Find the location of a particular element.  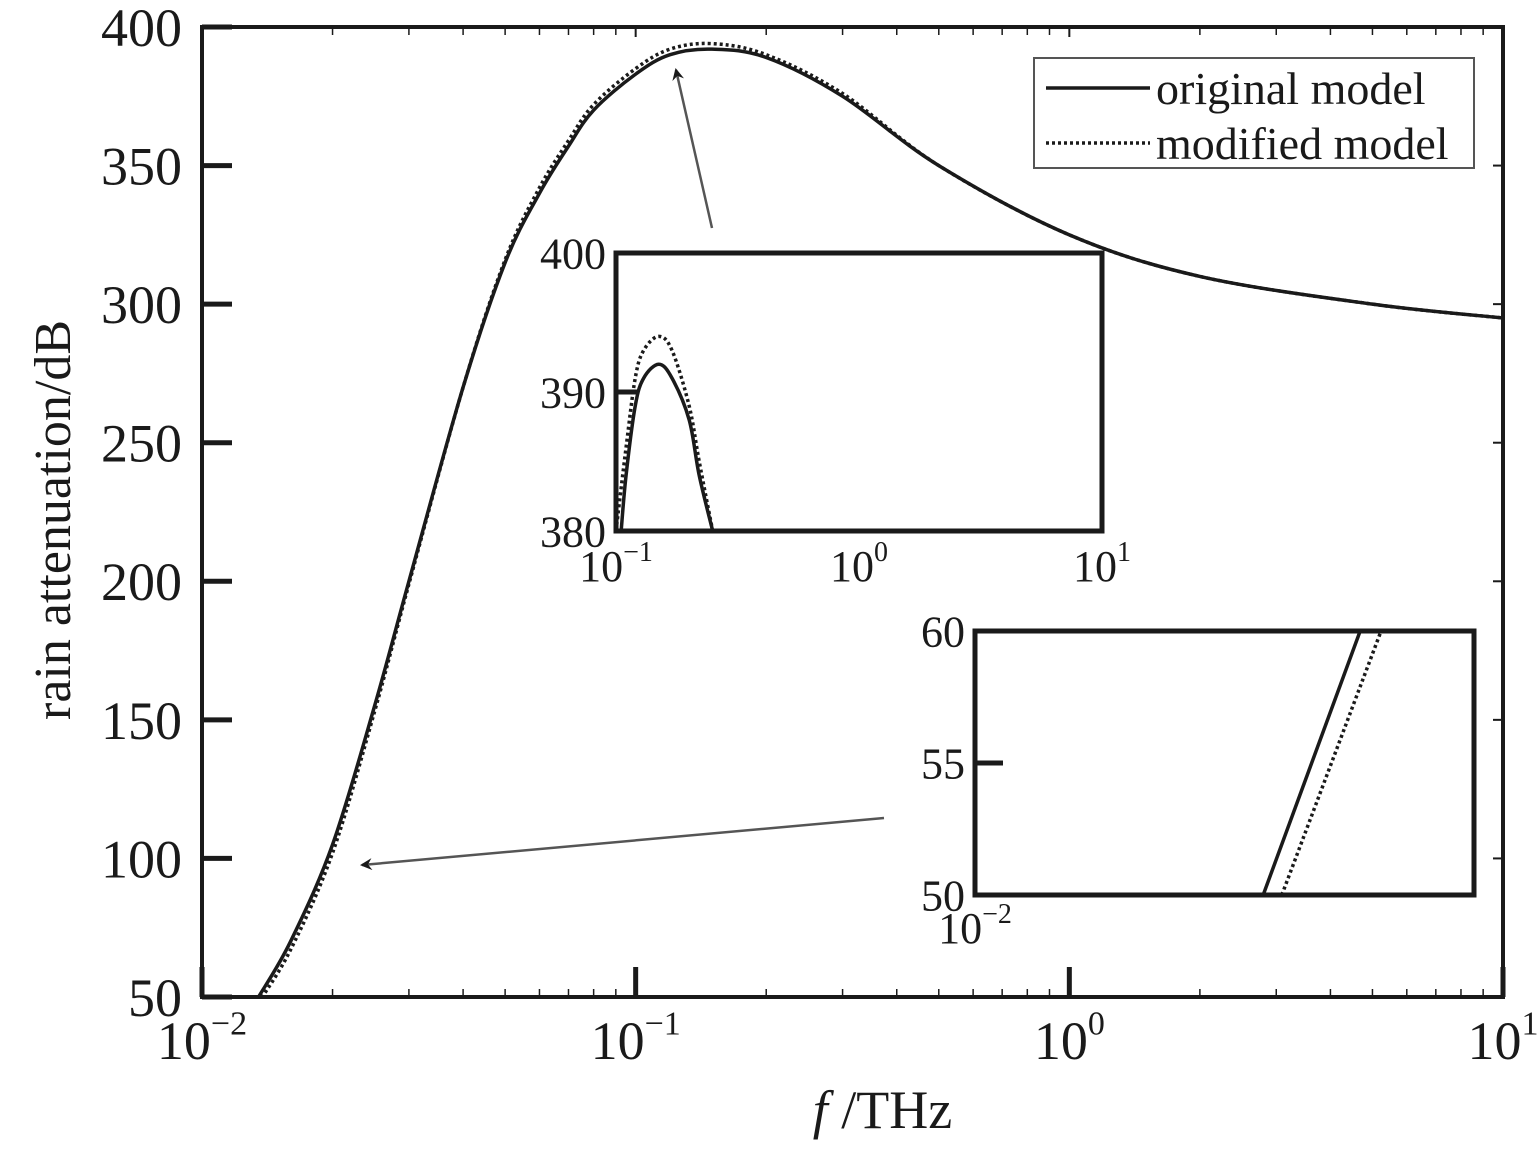

legend-box is located at coordinates (1254, 113).